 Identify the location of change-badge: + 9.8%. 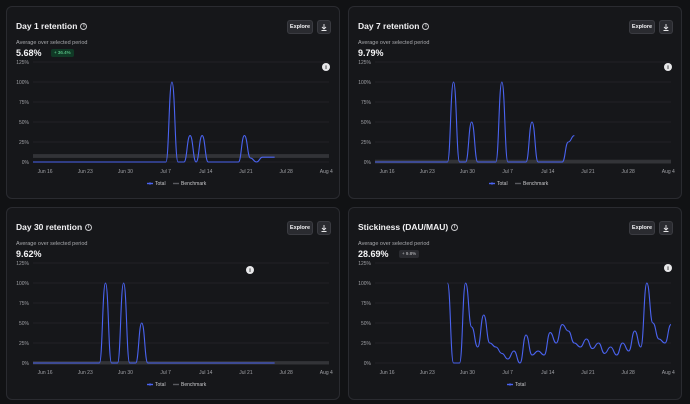
(409, 254).